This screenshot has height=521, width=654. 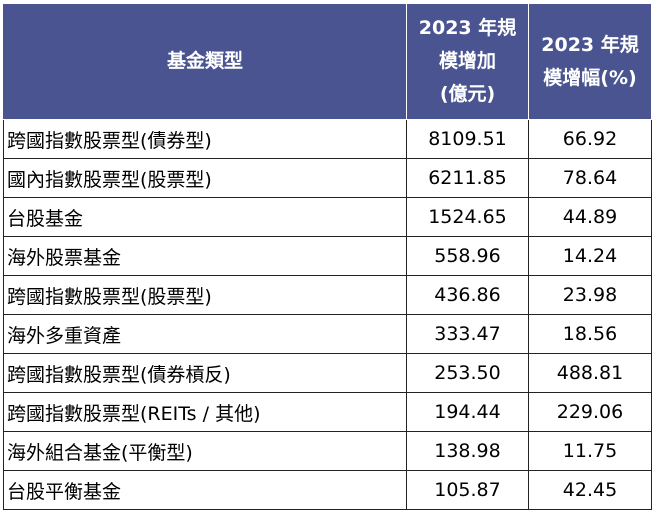 I want to click on table-row: 國內指數股票型(股票型) 6211.85 78.64, so click(x=327, y=178).